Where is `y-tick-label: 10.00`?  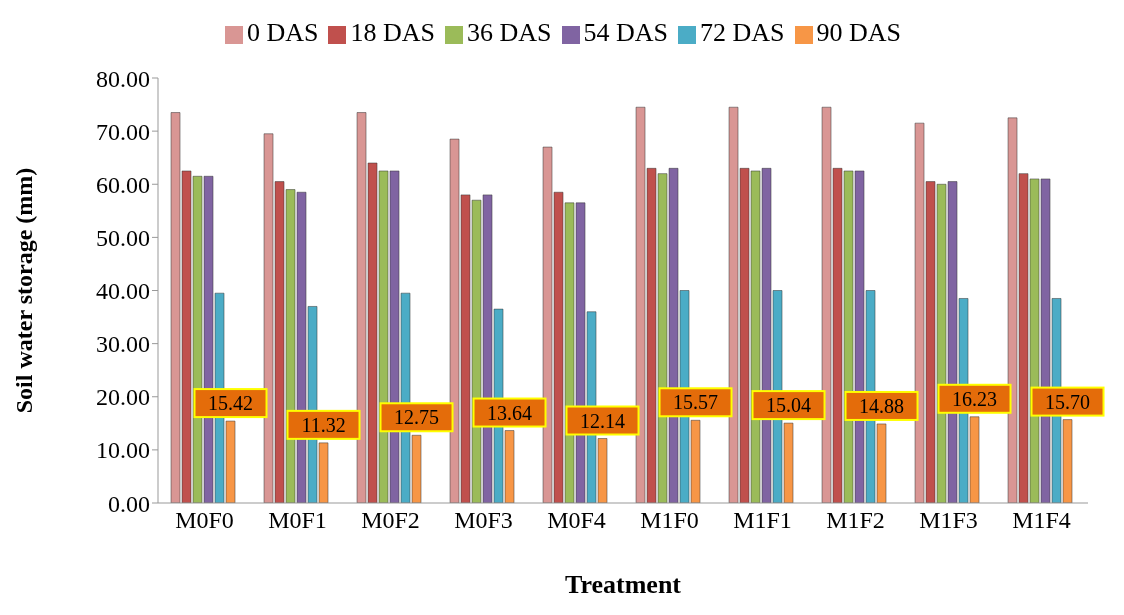
y-tick-label: 10.00 is located at coordinates (123, 450).